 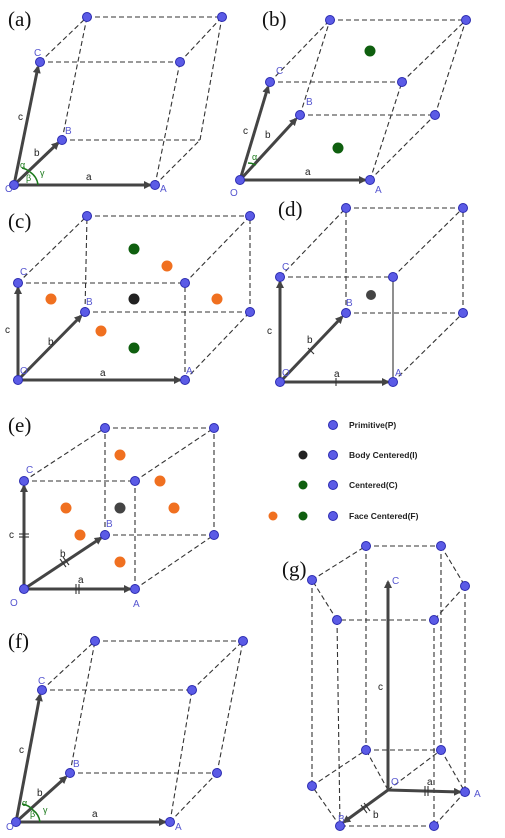 What do you see at coordinates (18, 641) in the screenshot?
I see `panel-label-f: (f)` at bounding box center [18, 641].